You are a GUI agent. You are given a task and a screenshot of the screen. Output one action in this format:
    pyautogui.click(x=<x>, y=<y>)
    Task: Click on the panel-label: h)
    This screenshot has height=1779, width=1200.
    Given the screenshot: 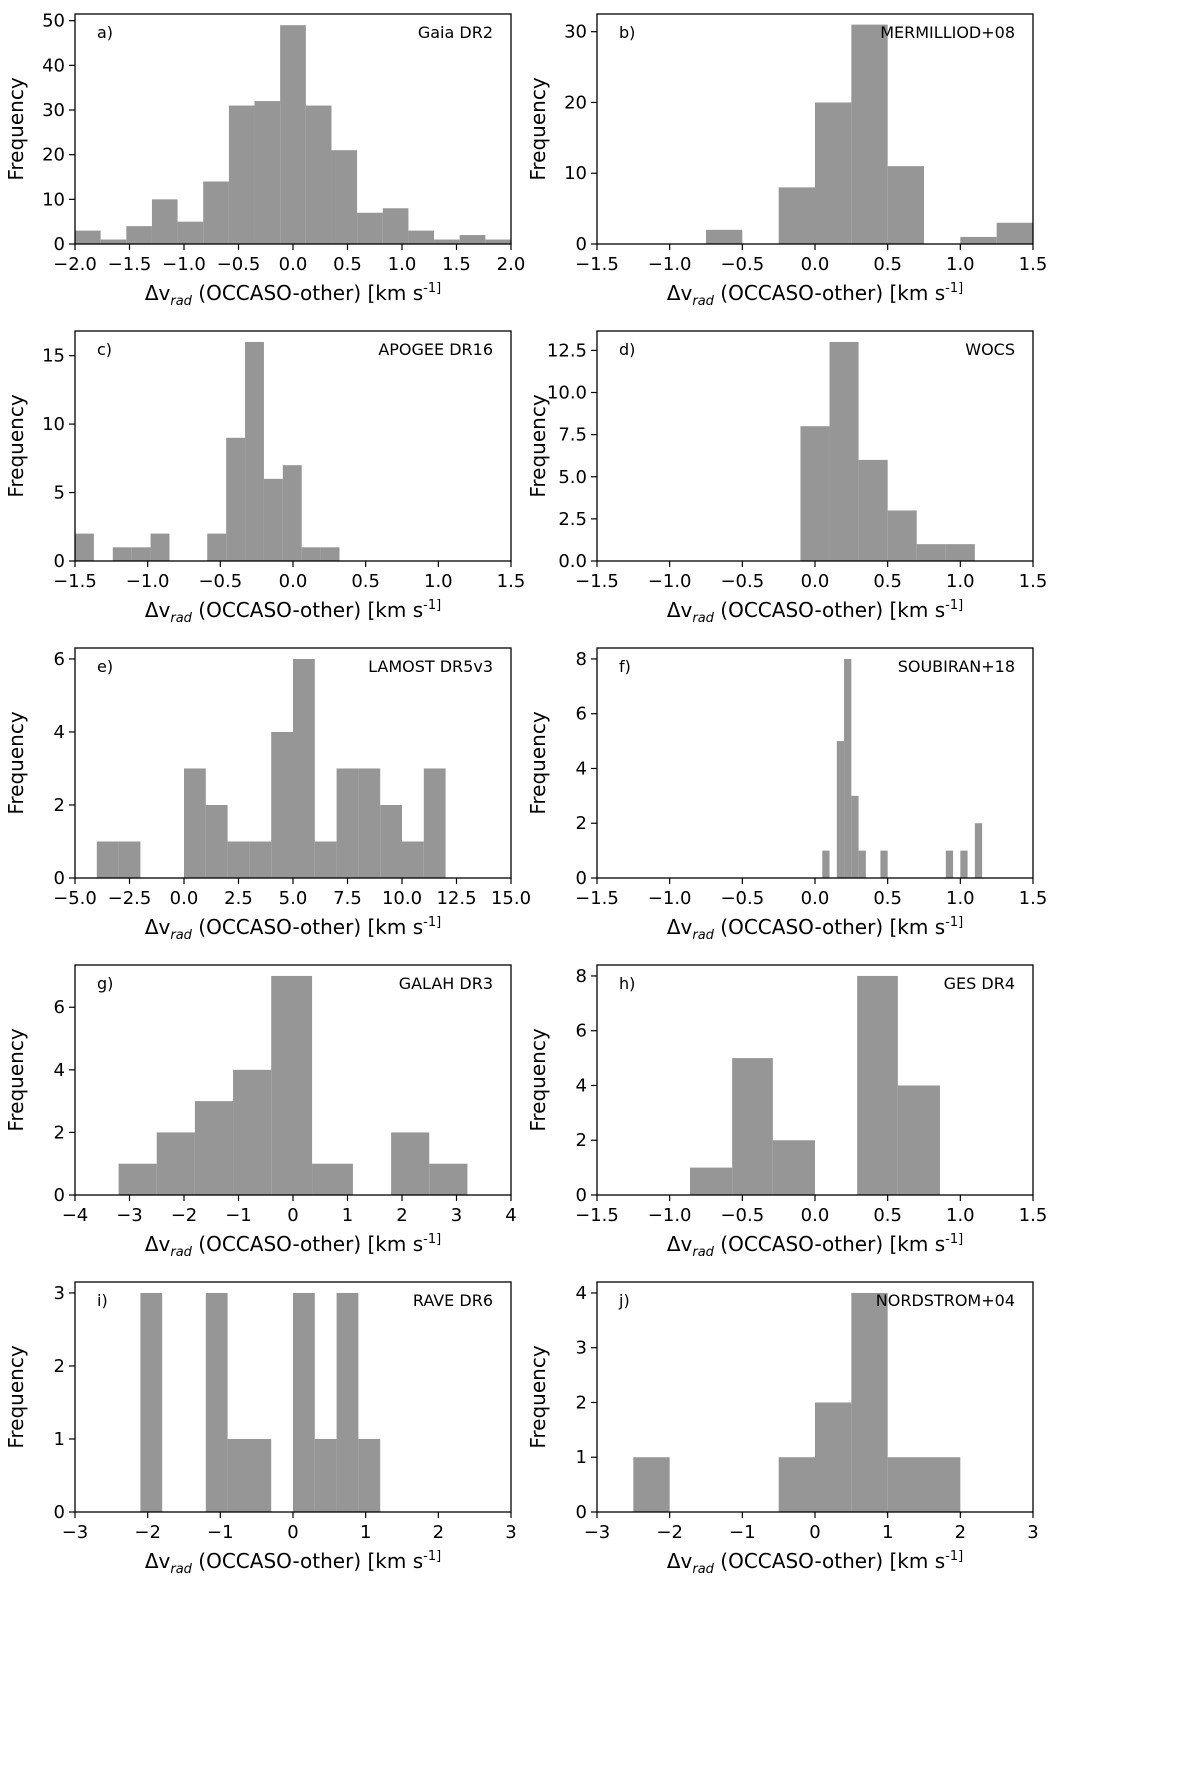 What is the action you would take?
    pyautogui.click(x=627, y=983)
    